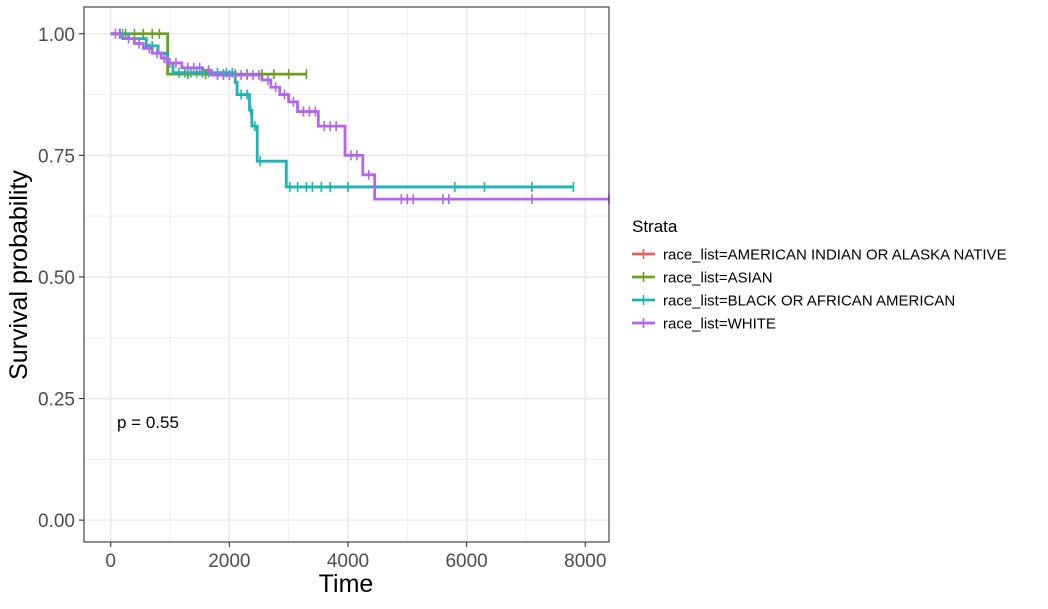  Describe the element at coordinates (19, 275) in the screenshot. I see `y-axis-title: Survival probability` at that location.